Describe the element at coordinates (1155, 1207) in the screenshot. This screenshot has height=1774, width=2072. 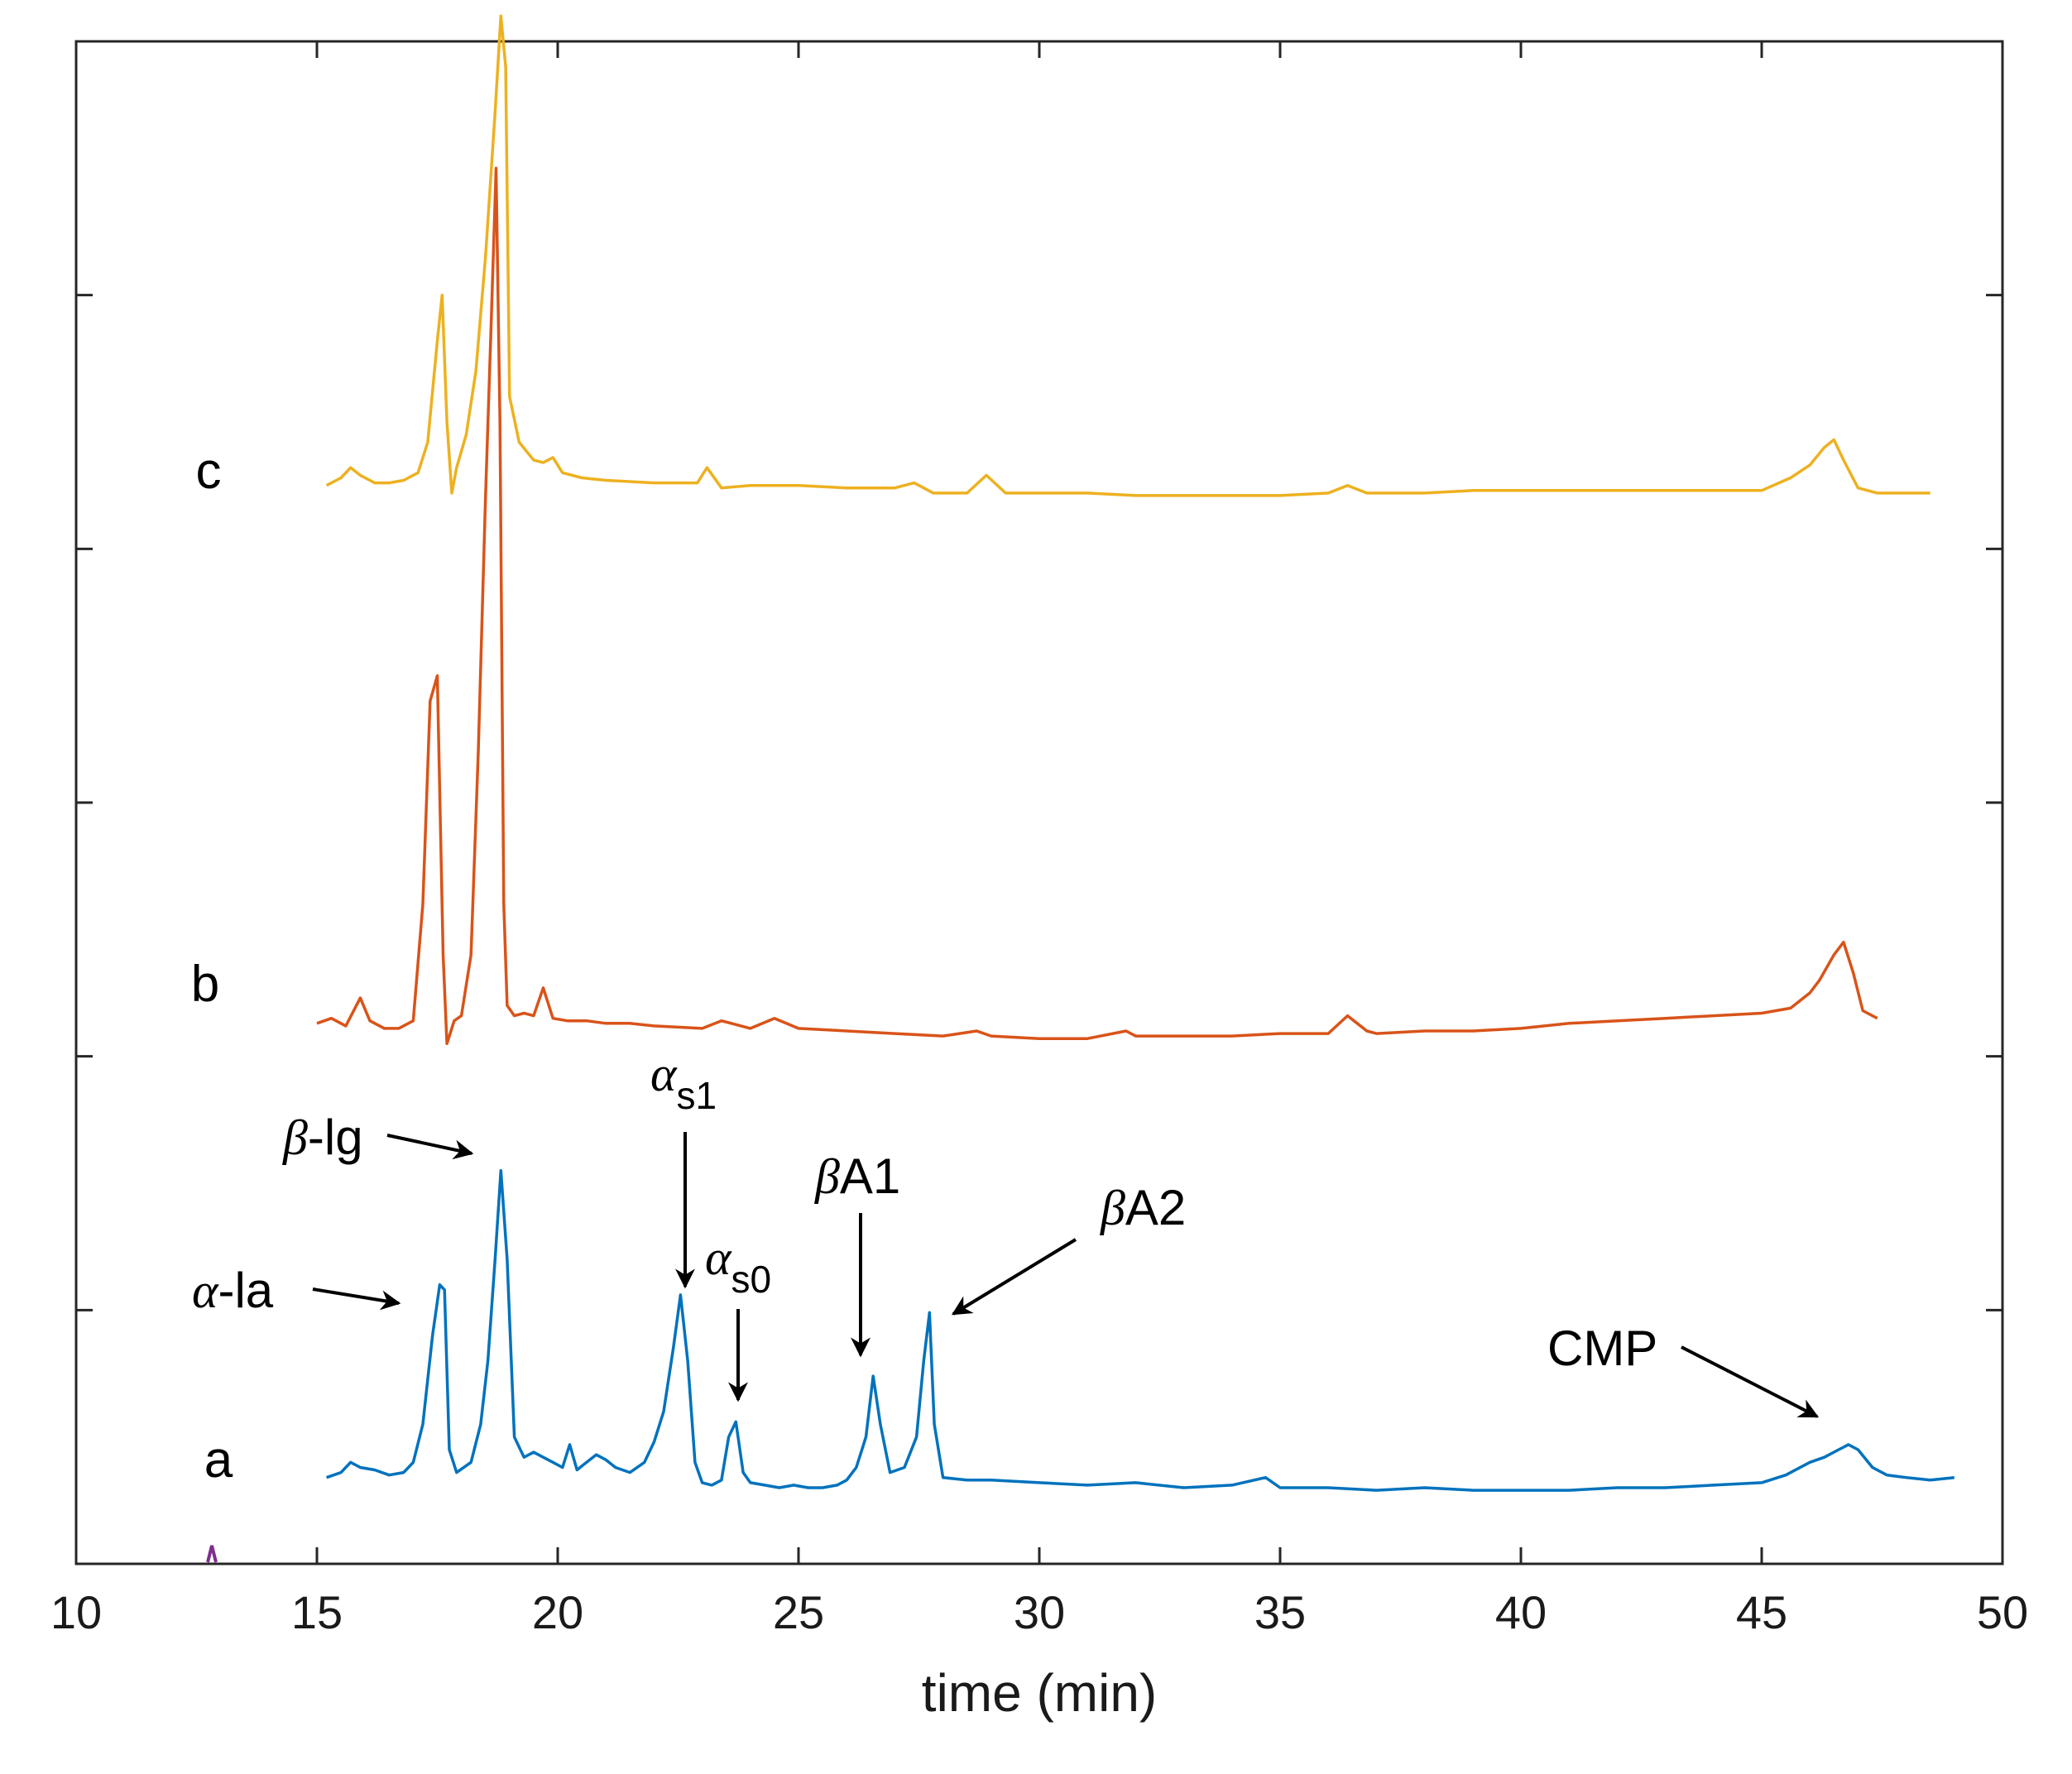
I see `beta-a2-text: A2` at that location.